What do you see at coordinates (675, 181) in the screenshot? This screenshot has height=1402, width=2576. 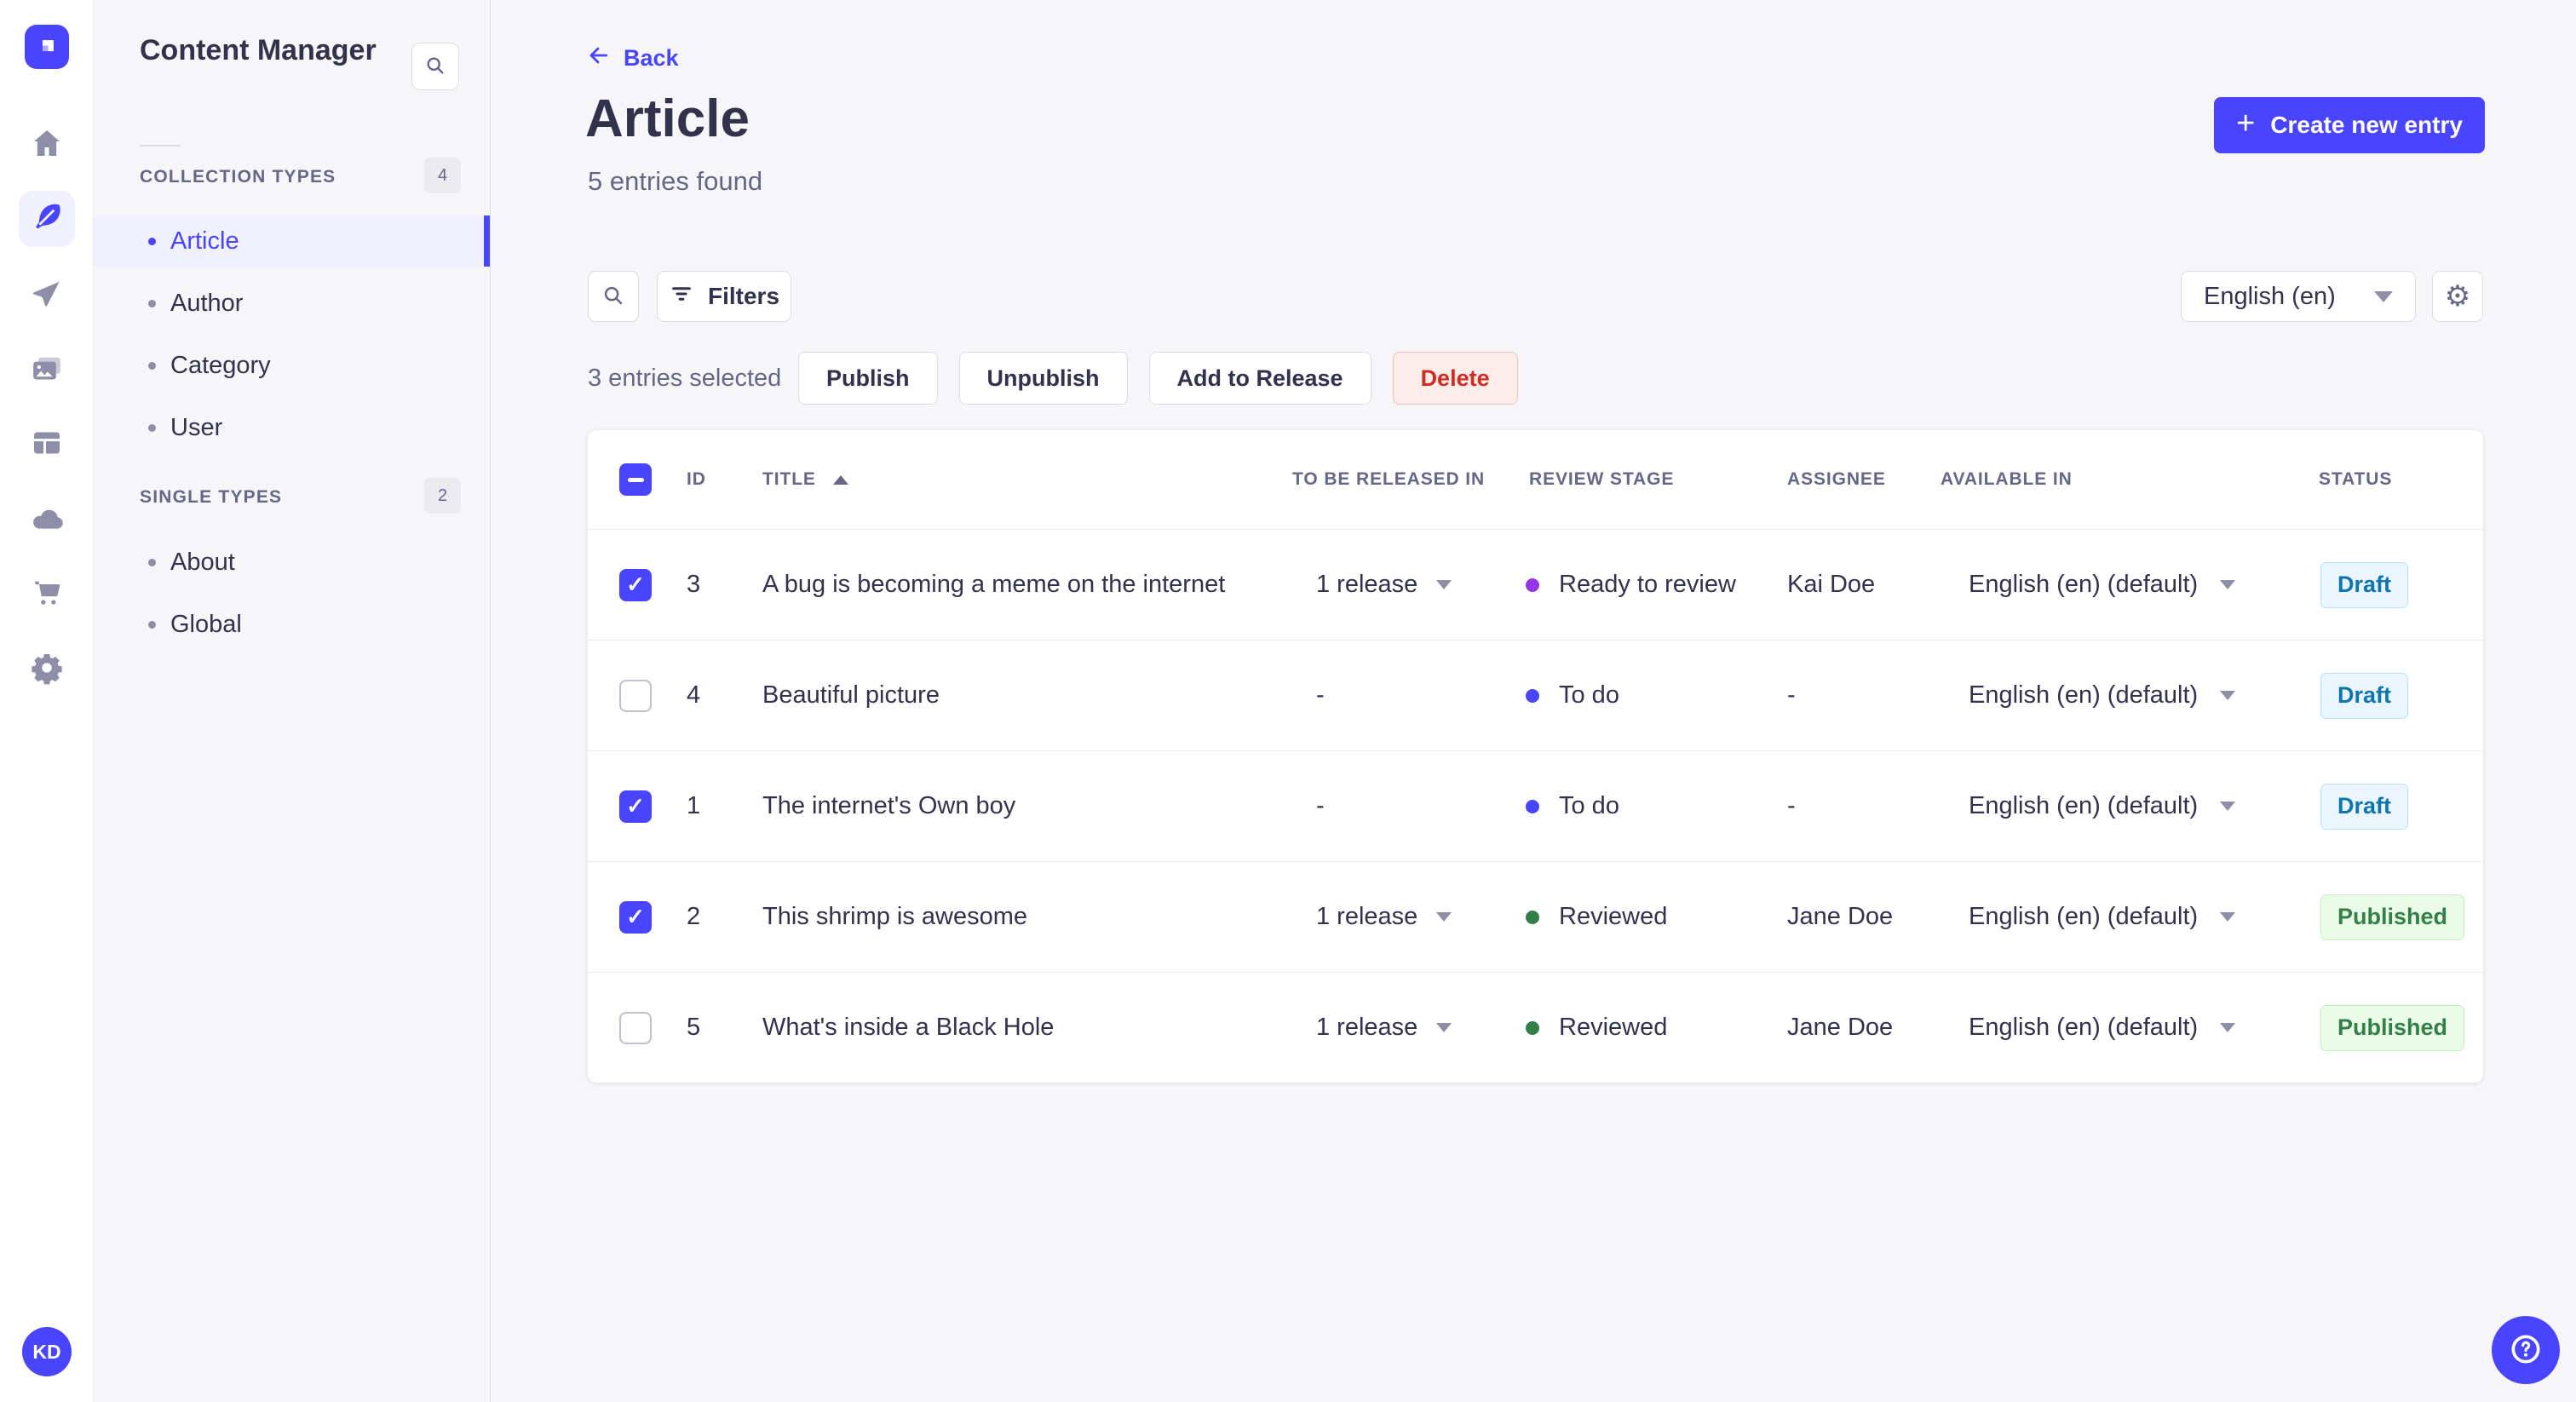 I see `entries-count: 5 entries found` at bounding box center [675, 181].